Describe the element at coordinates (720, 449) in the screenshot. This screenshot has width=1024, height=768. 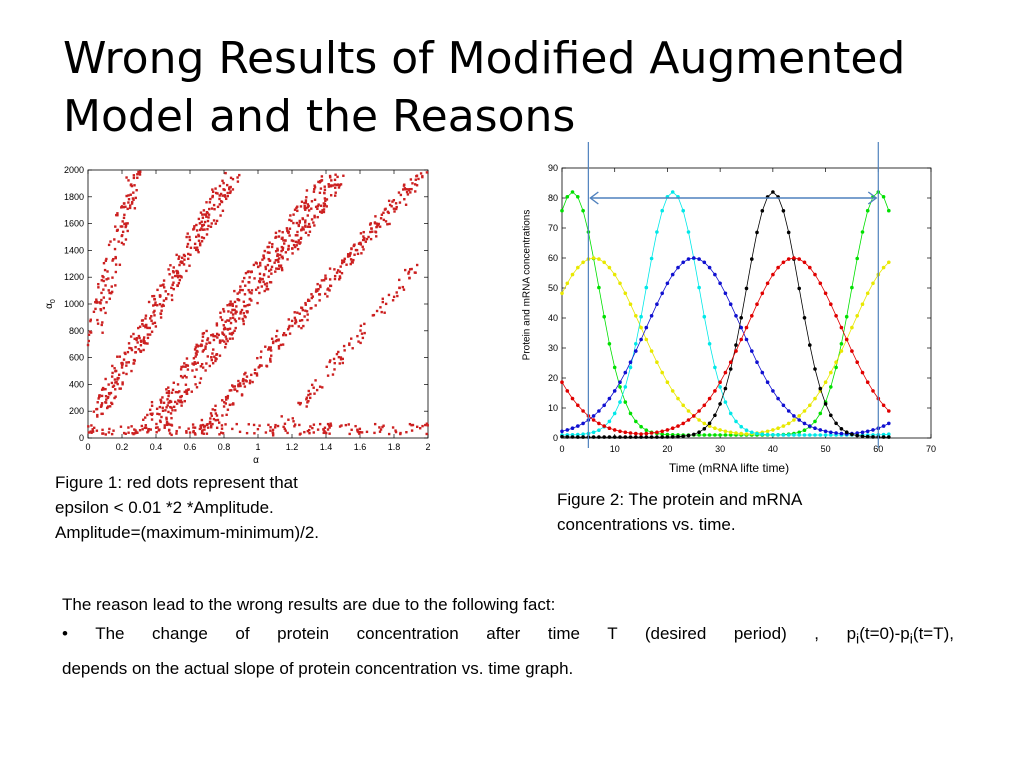
I see `fig2-xtick-label: 30` at that location.